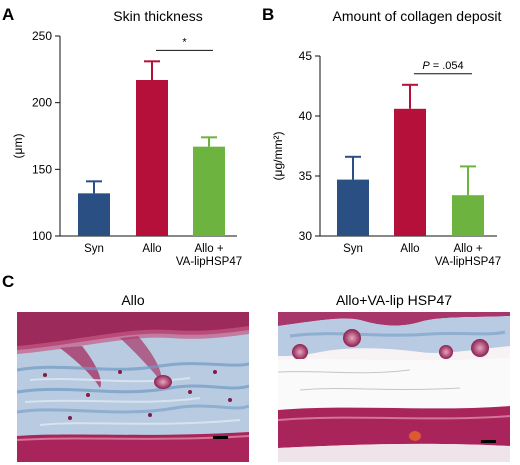  Describe the element at coordinates (306, 236) in the screenshot. I see `y-tick-label: 30` at that location.